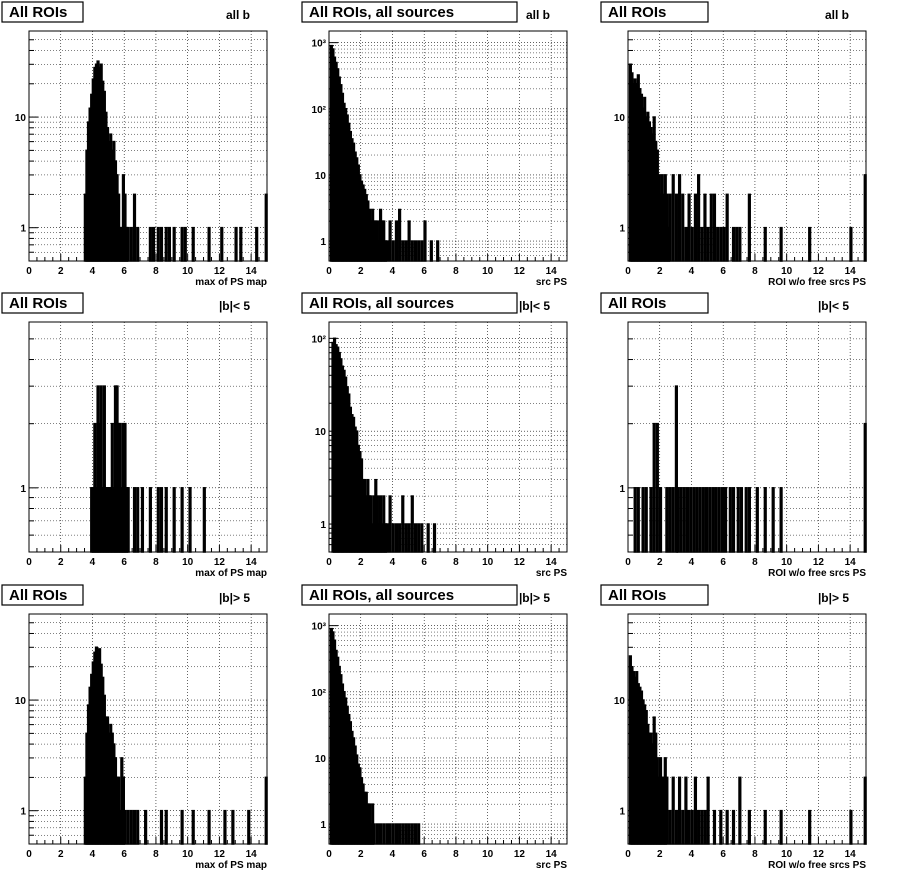 The width and height of the screenshot is (898, 876). What do you see at coordinates (319, 44) in the screenshot?
I see `y-tick-label: 10³` at bounding box center [319, 44].